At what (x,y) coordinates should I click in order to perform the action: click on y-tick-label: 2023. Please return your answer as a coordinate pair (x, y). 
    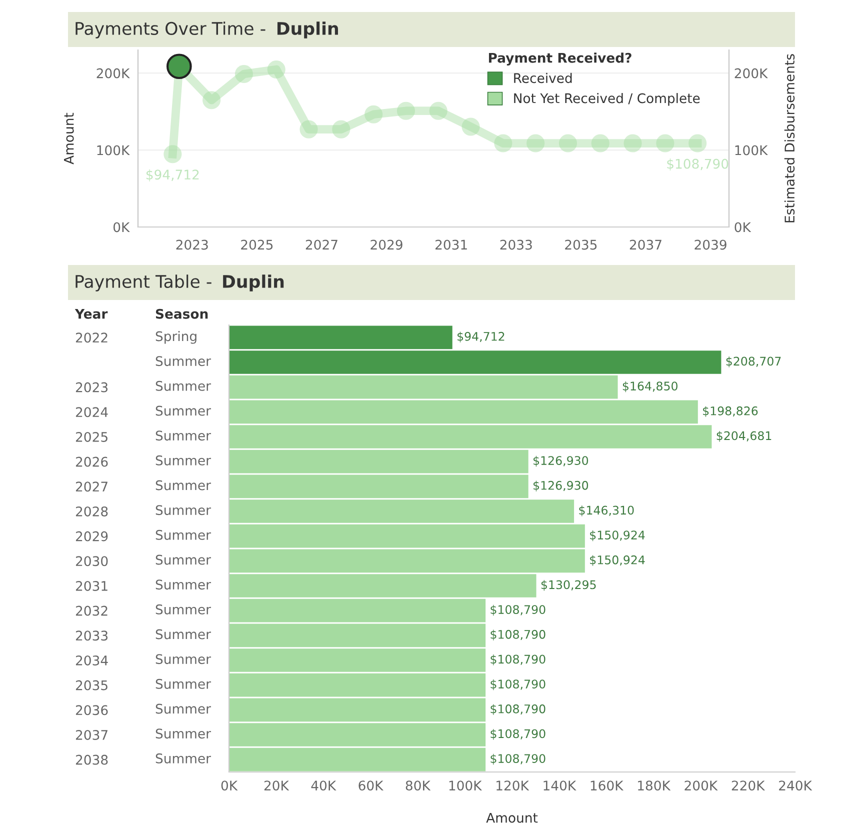
    Looking at the image, I should click on (92, 387).